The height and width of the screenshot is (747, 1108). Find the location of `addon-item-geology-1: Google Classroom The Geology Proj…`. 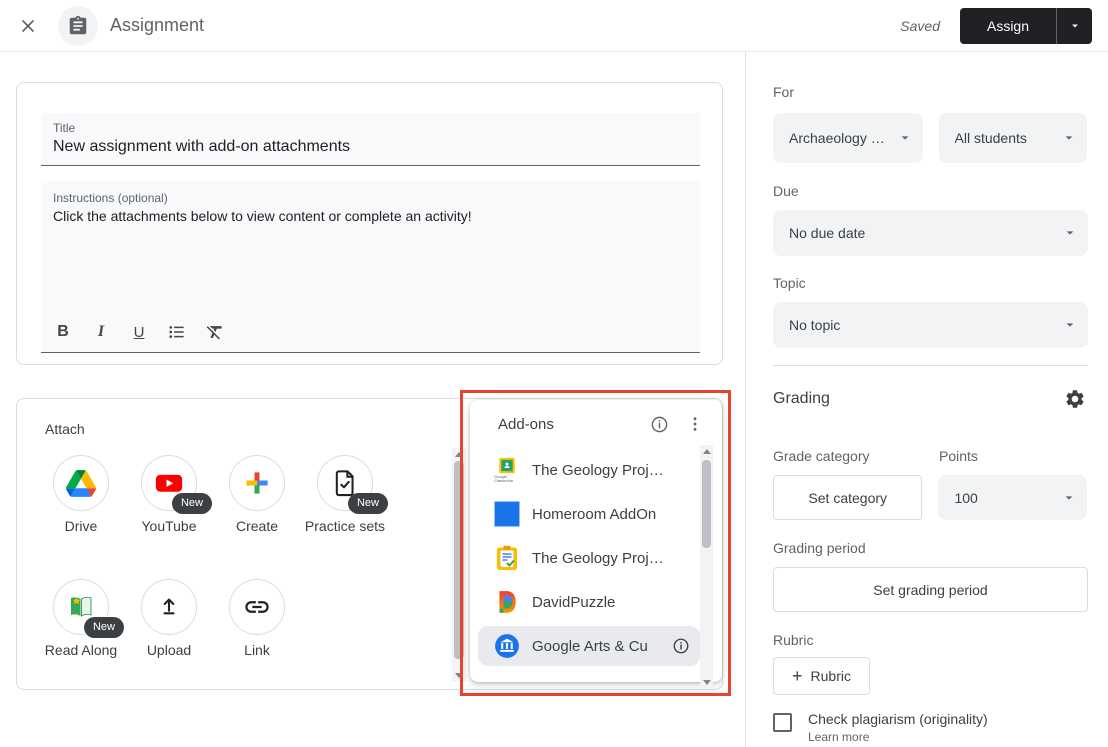

addon-item-geology-1: Google Classroom The Geology Proj… is located at coordinates (596, 470).